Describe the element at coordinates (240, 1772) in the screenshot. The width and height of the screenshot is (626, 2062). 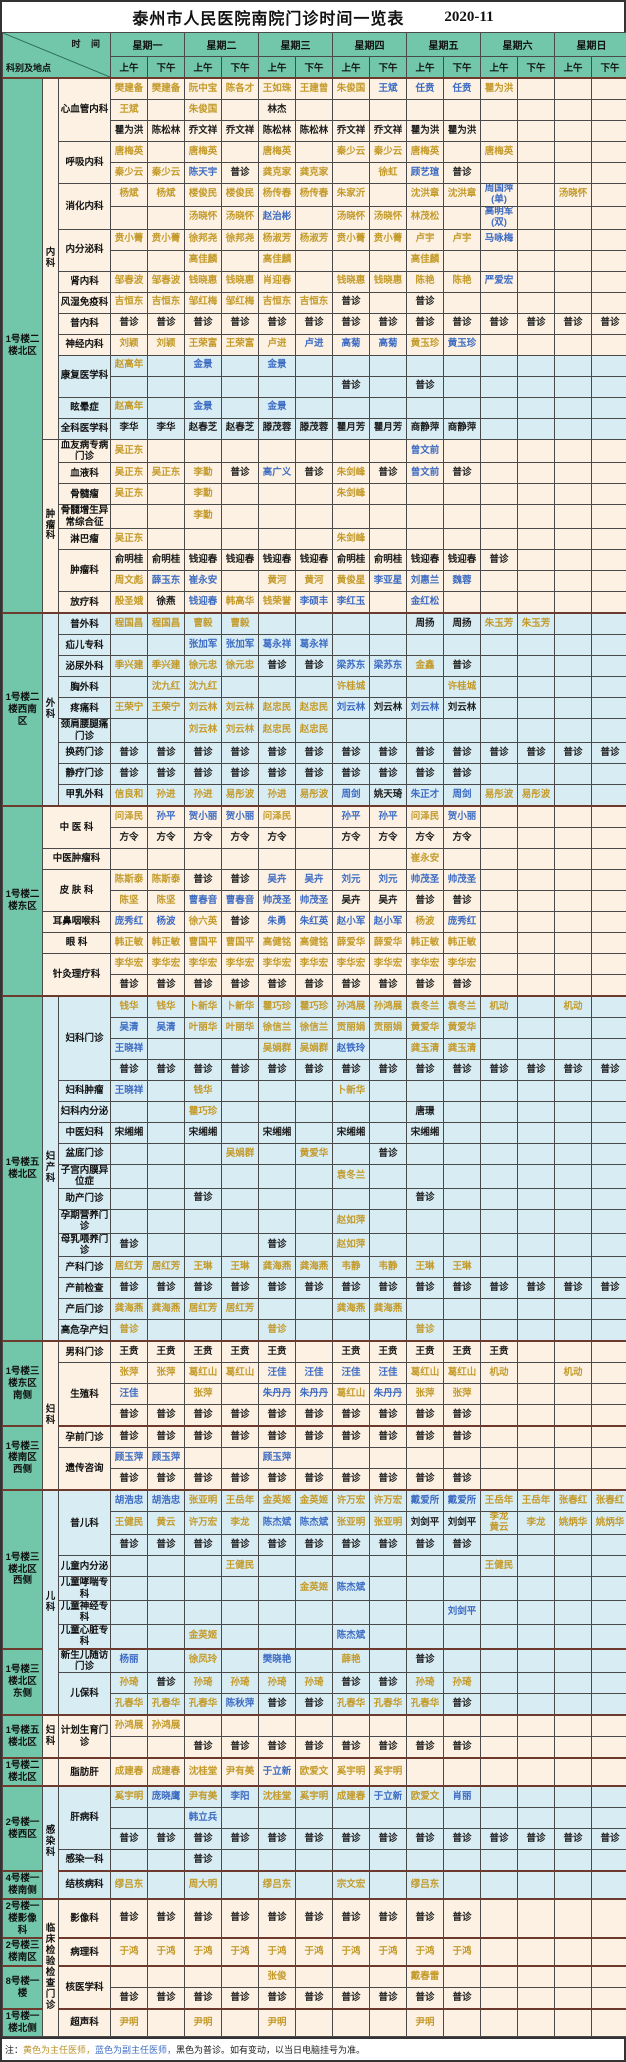
I see `doctor-name: 尹有美` at that location.